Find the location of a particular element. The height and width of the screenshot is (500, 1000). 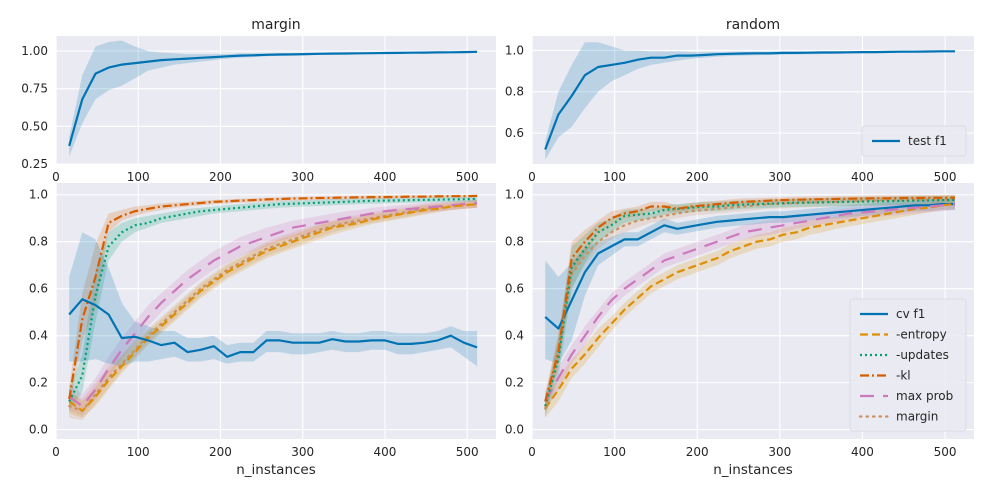

legend-label-kl: -kl is located at coordinates (903, 376).